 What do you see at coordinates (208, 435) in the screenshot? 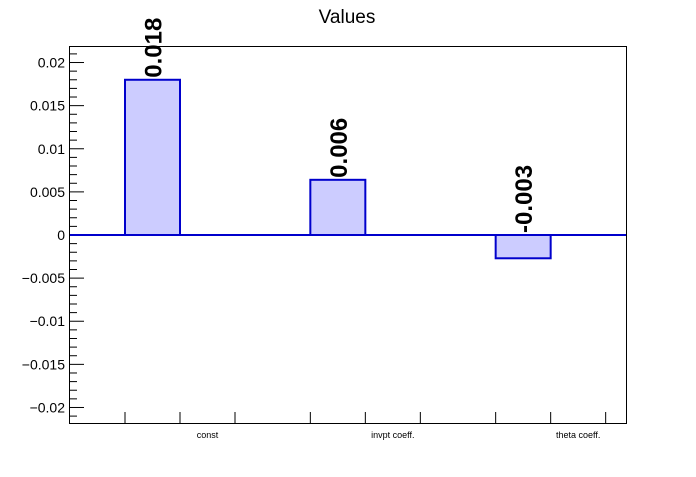
I see `x-category-label: const` at bounding box center [208, 435].